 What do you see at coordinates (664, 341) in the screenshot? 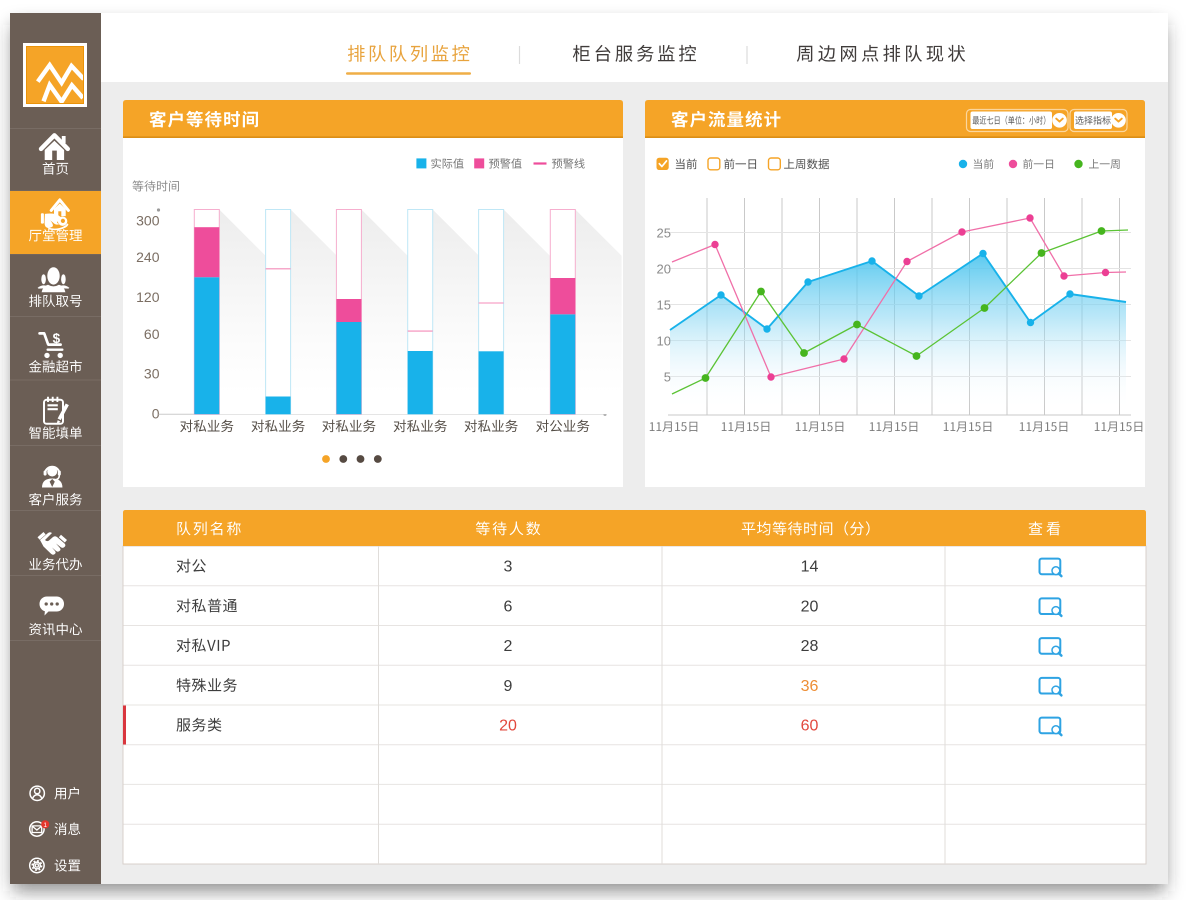
I see `svg-text: 10` at bounding box center [664, 341].